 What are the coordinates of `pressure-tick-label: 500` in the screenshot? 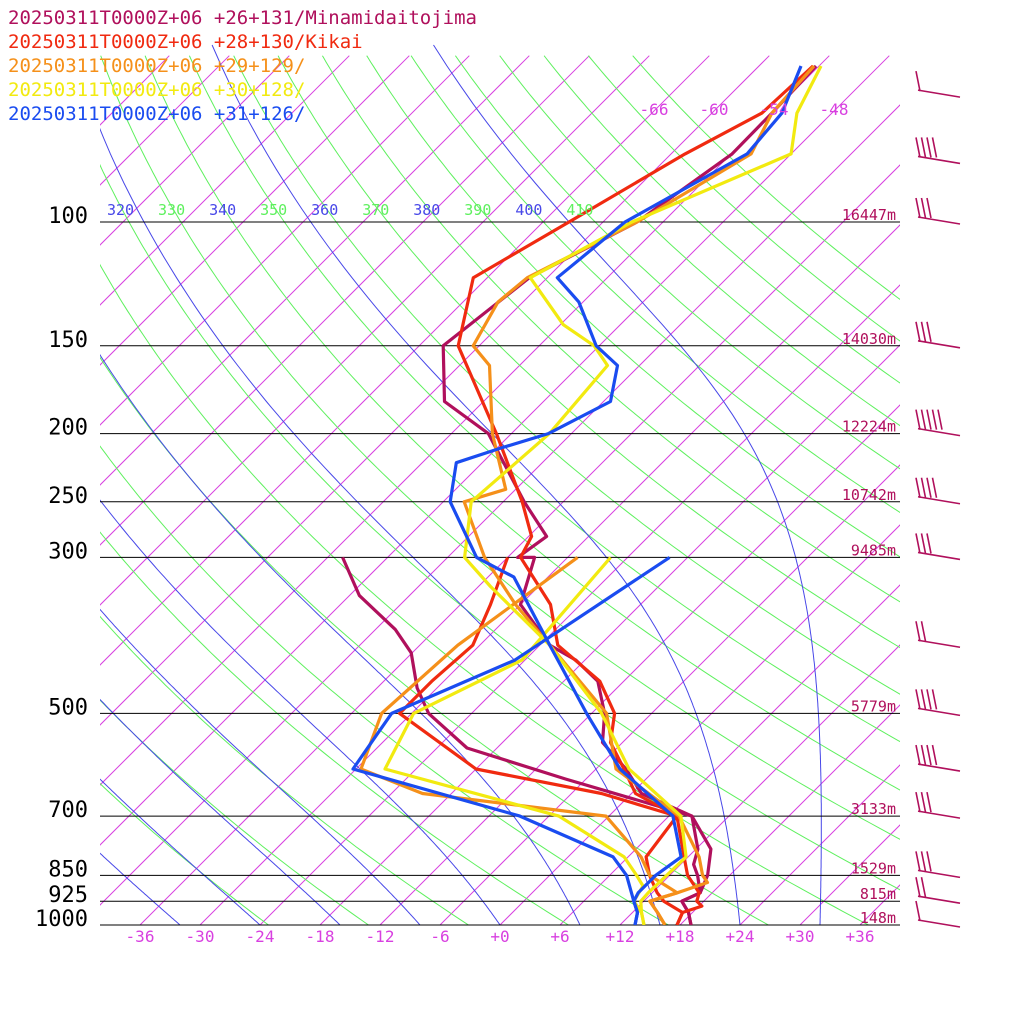 It's located at (68, 707).